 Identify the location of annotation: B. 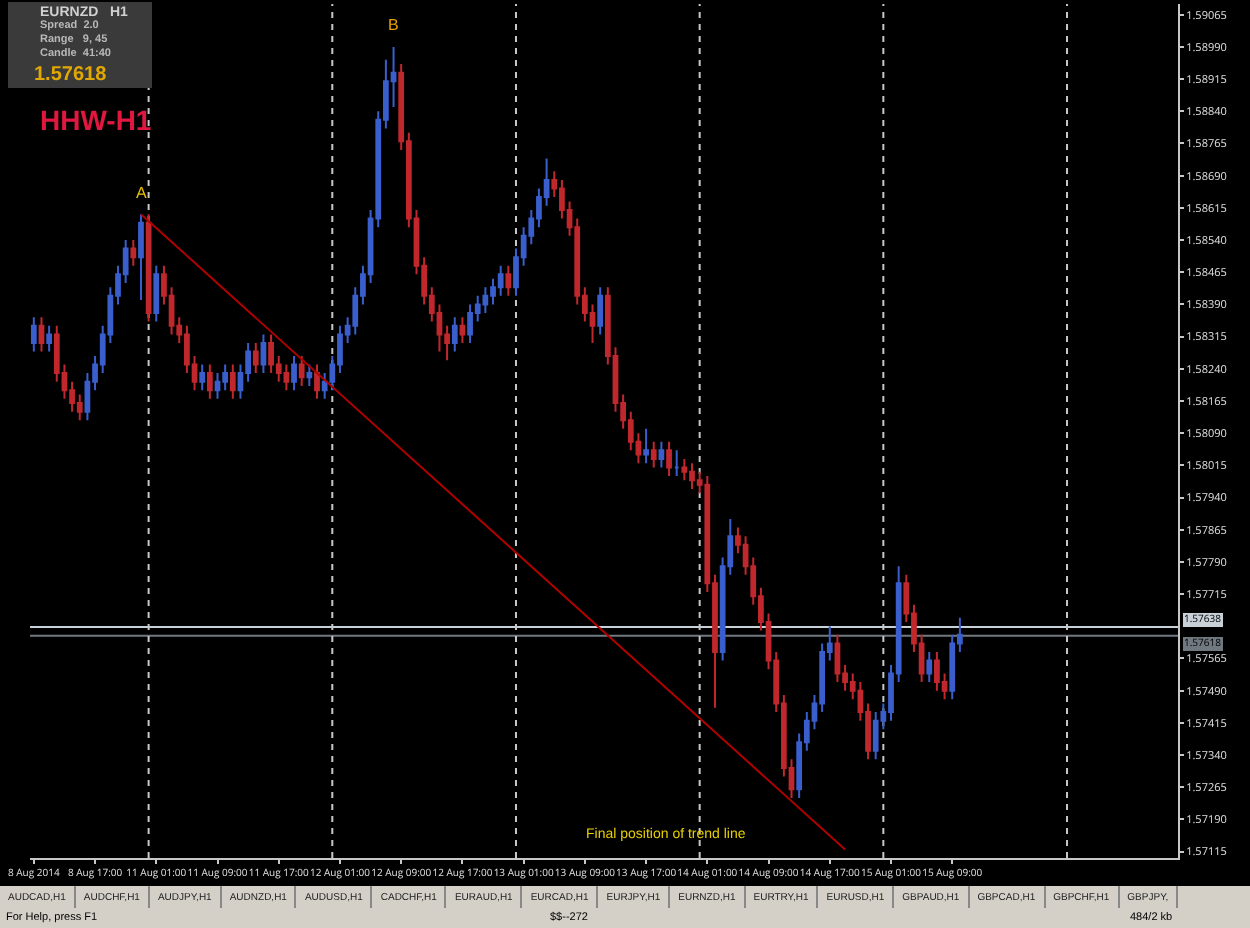
(393, 25).